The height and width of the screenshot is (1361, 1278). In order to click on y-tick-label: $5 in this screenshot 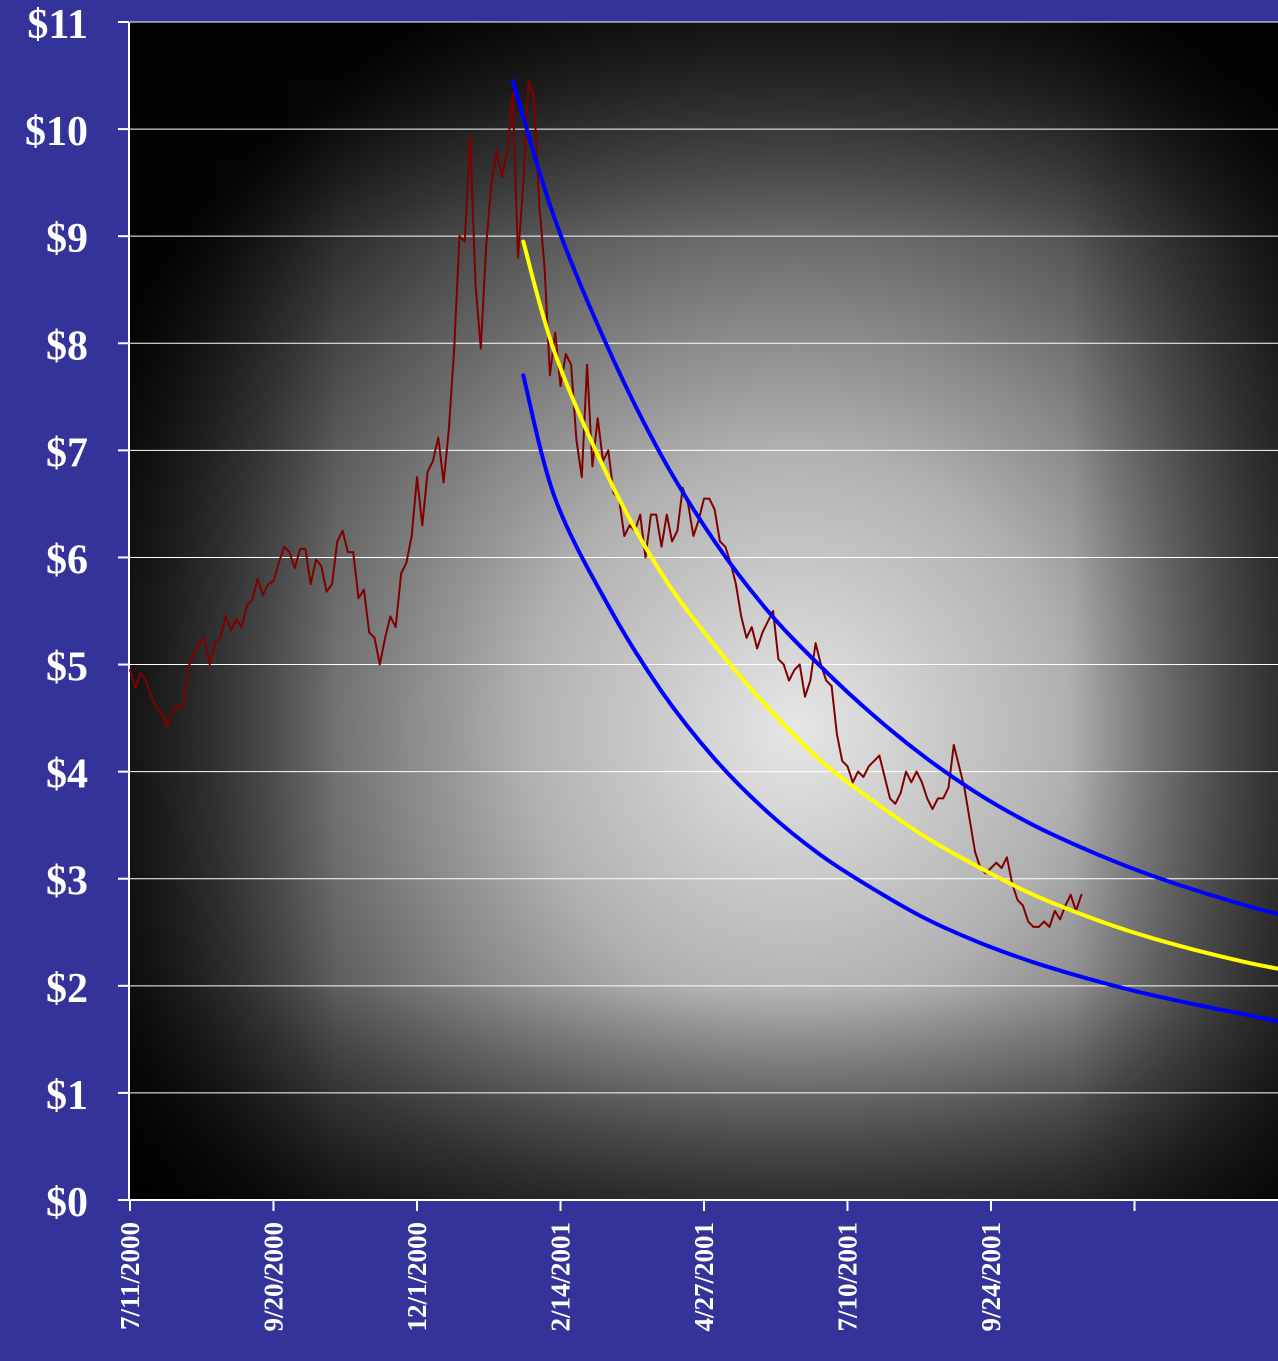, I will do `click(67, 668)`.